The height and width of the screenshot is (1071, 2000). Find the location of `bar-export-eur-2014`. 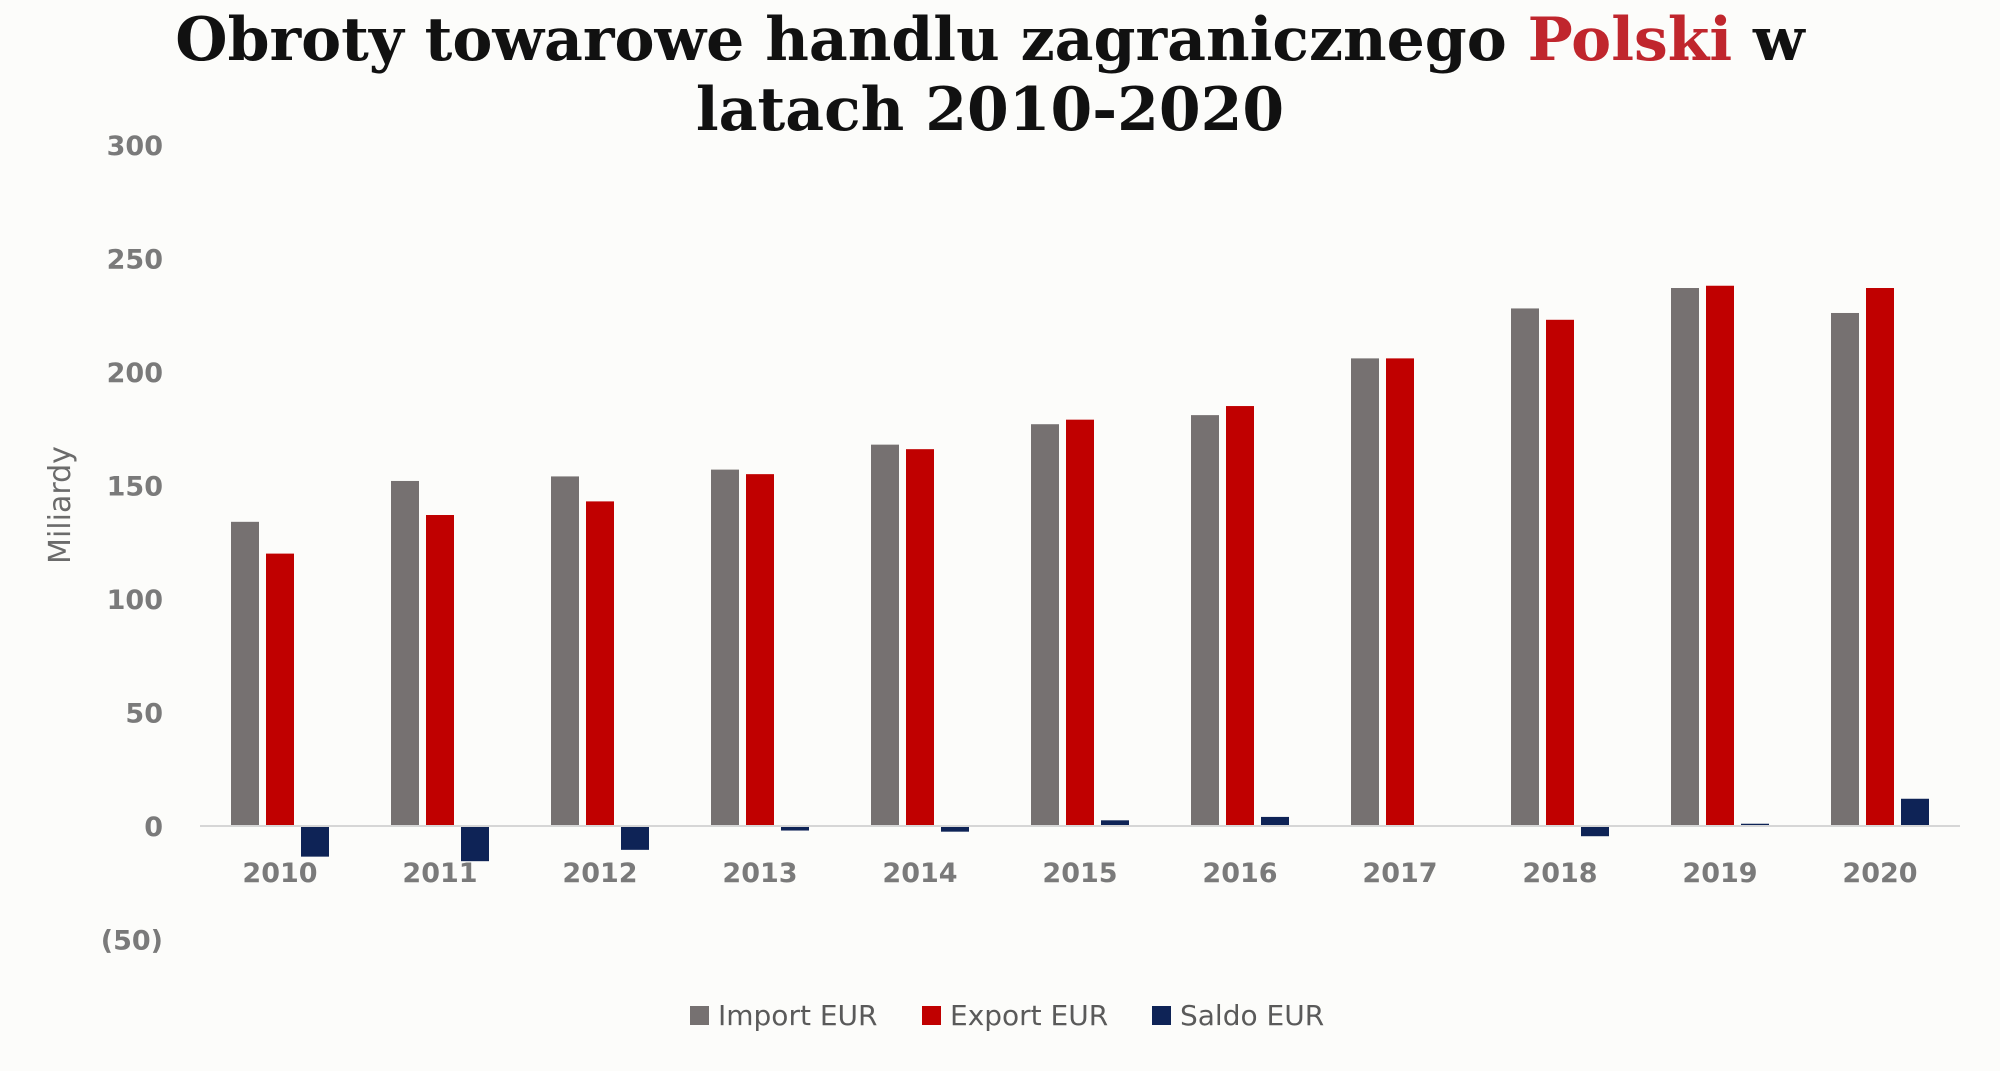

bar-export-eur-2014 is located at coordinates (920, 637).